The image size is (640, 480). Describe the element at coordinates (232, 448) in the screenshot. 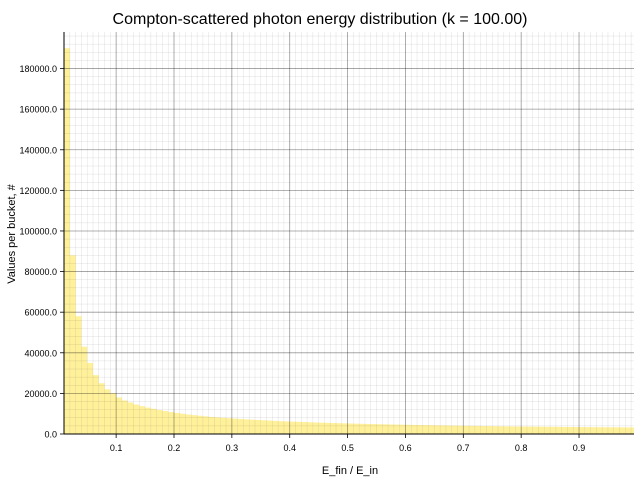

I see `x-tick-label: 0.3` at that location.